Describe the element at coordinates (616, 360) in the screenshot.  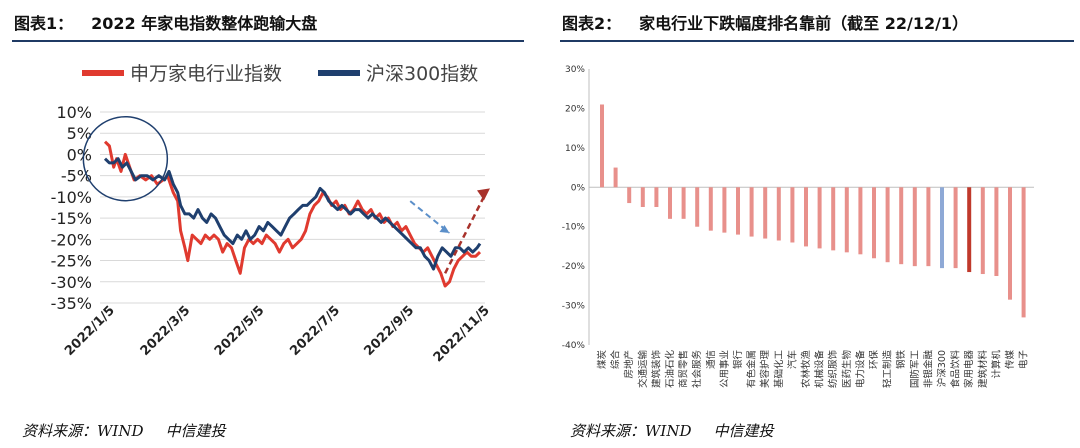
I see `category-label: 综合` at that location.